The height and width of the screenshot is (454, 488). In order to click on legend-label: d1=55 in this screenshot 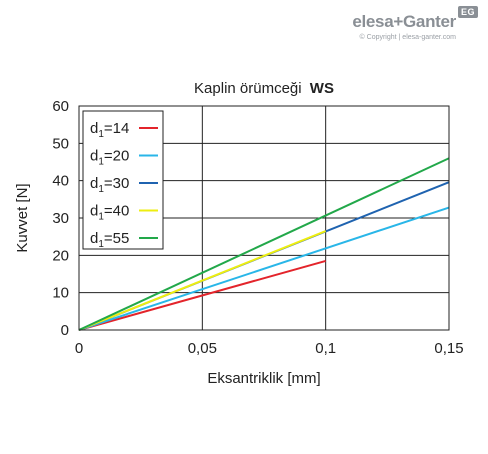, I will do `click(109, 240)`.